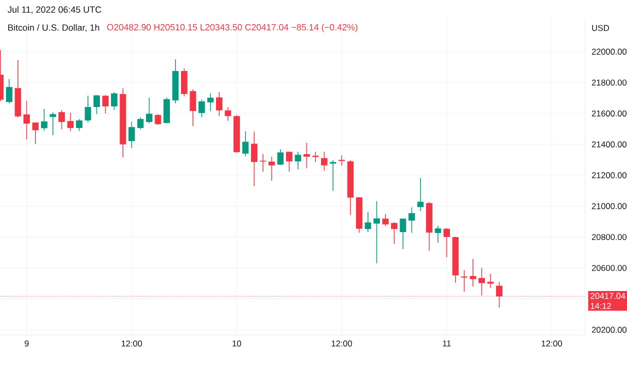  Describe the element at coordinates (609, 51) in the screenshot. I see `y-tick-label: 22000.00` at that location.